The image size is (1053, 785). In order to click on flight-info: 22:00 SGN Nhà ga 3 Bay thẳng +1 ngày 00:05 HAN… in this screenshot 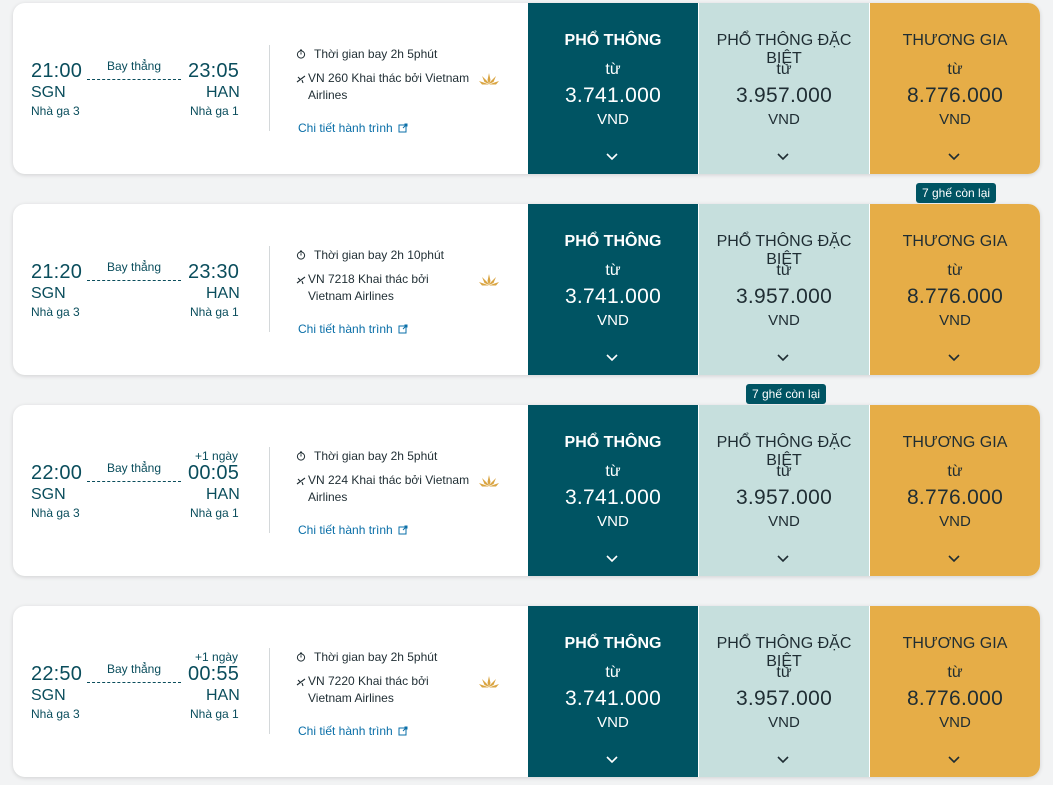, I will do `click(270, 490)`.